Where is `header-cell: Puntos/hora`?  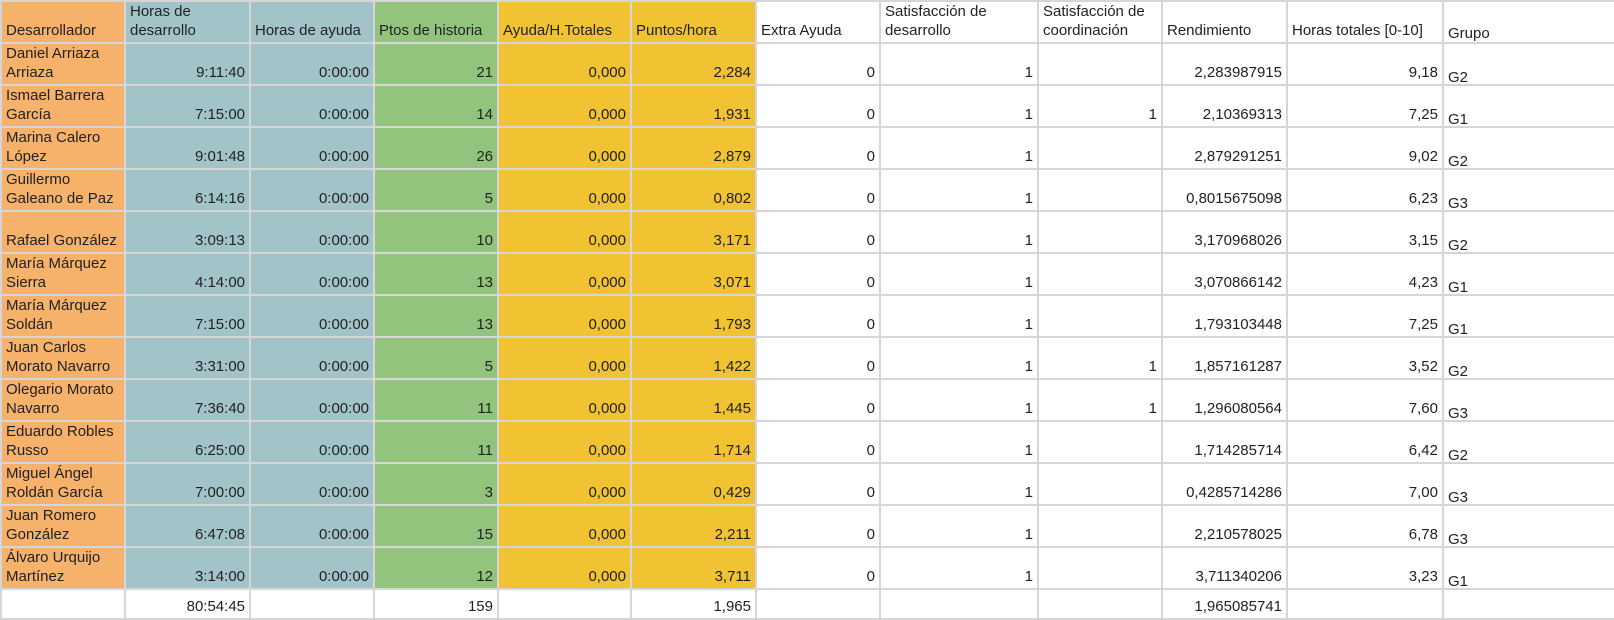
header-cell: Puntos/hora is located at coordinates (693, 22).